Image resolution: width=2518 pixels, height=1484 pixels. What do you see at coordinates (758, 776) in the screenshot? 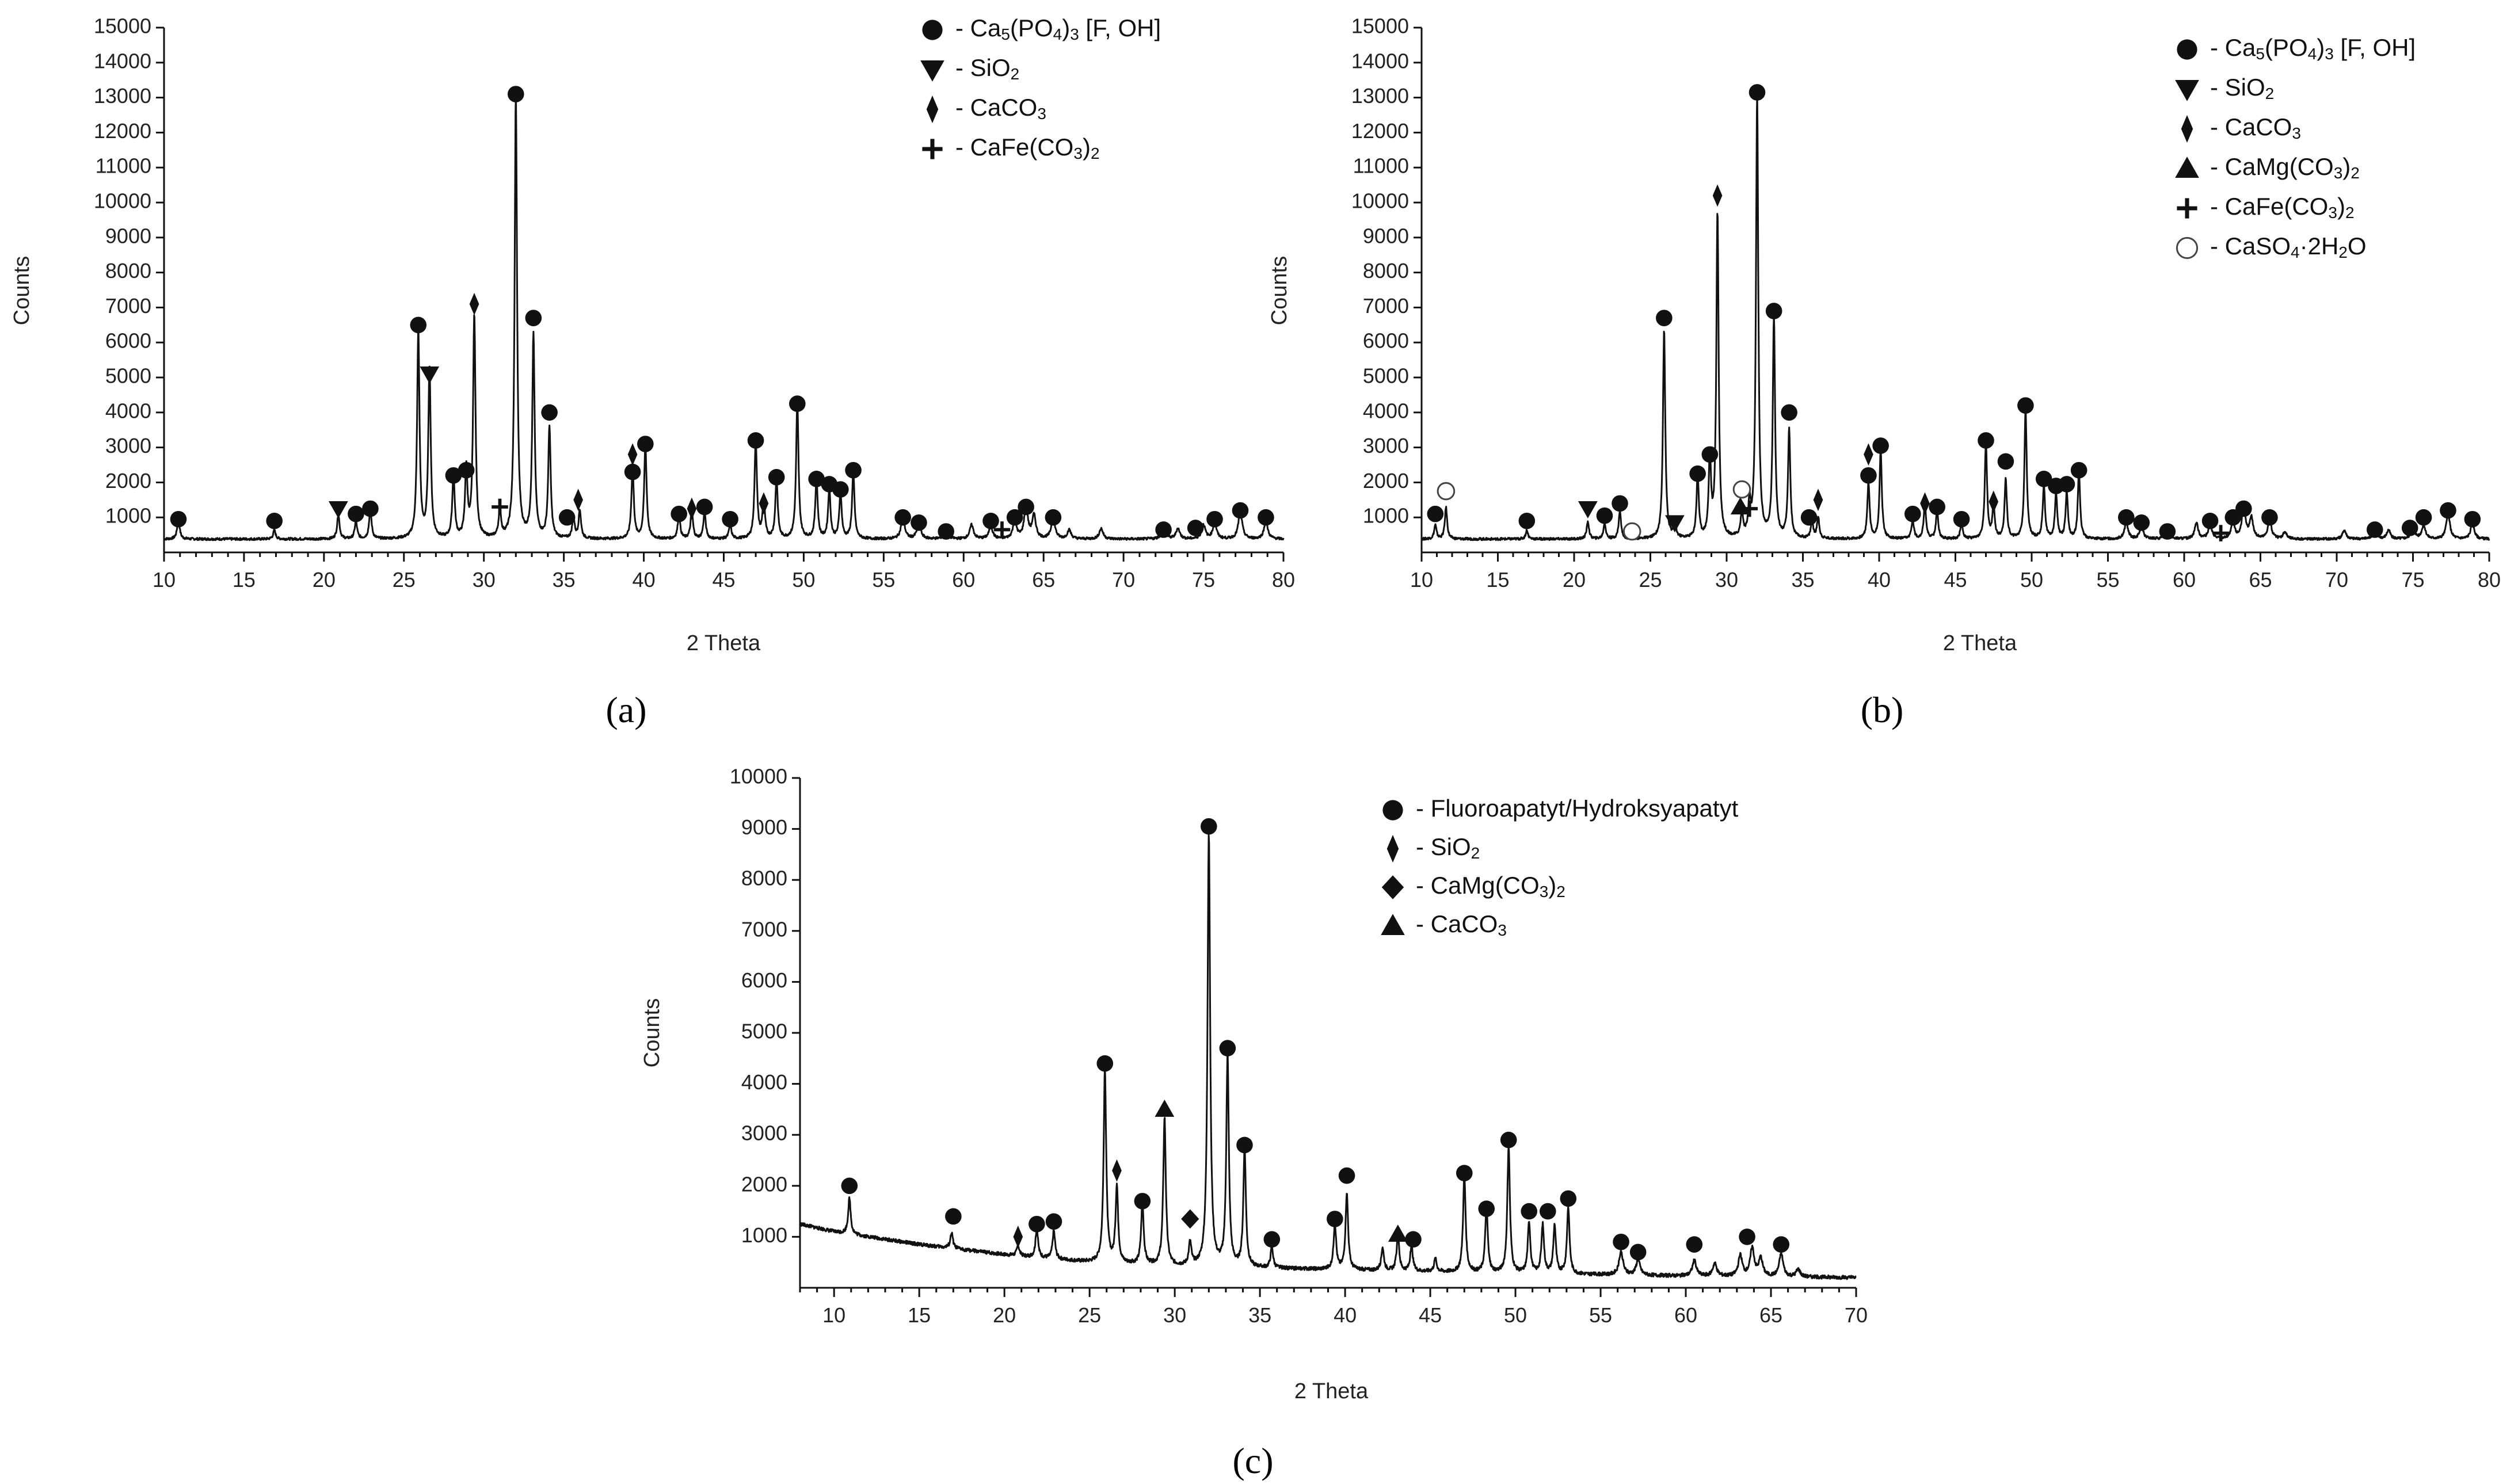
I see `y-tick-label: 10000` at bounding box center [758, 776].